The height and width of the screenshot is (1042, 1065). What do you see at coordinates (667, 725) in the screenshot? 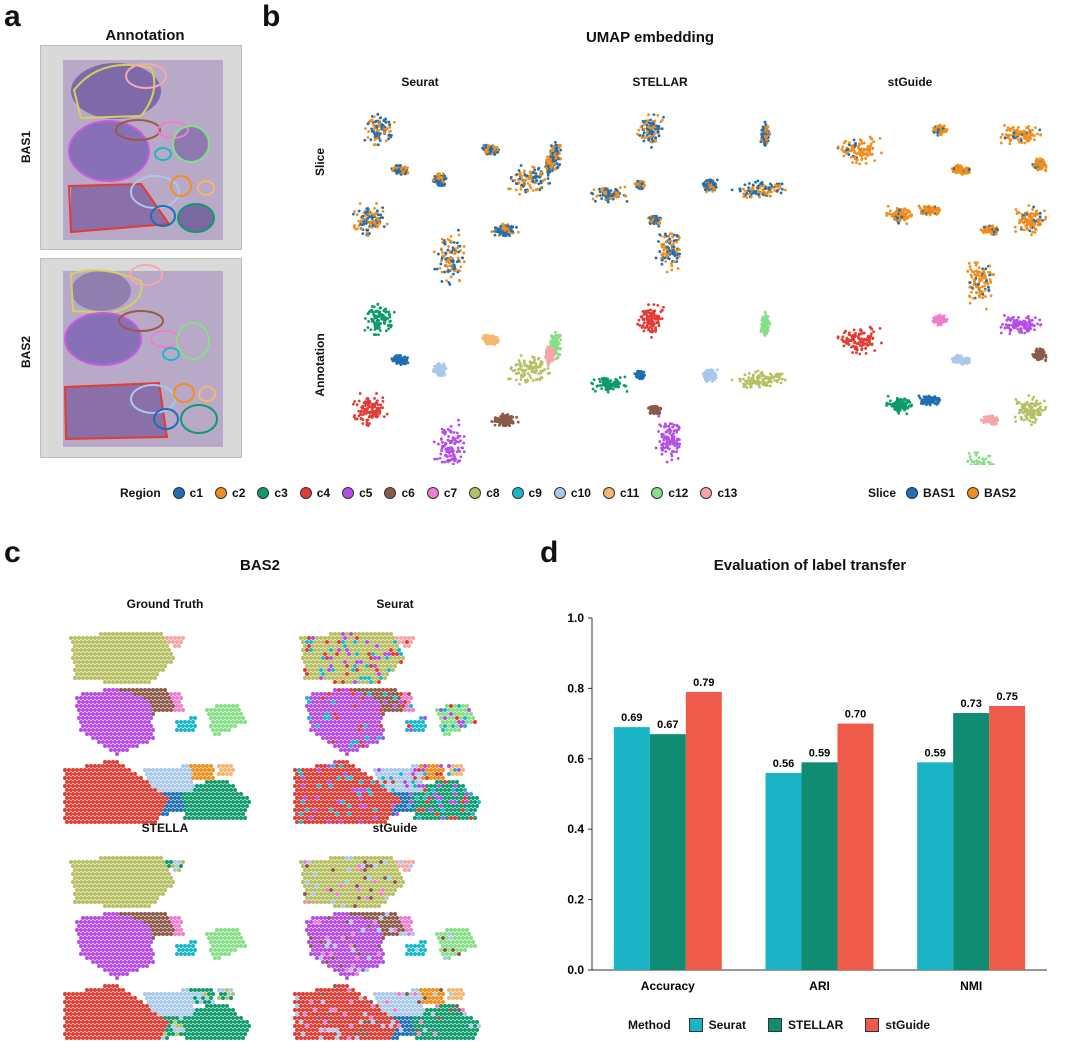
I see `bar-value-label: 0.67` at bounding box center [667, 725].